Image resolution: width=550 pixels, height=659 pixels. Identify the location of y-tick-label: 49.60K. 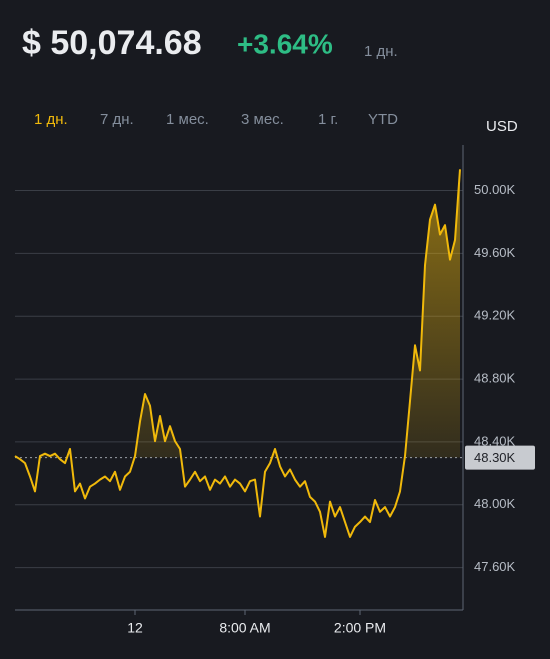
(495, 252).